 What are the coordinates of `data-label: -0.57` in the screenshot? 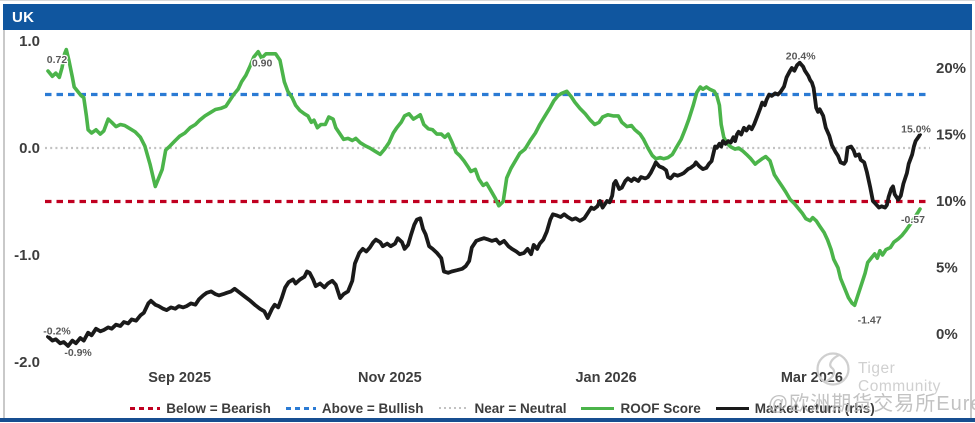 It's located at (913, 220).